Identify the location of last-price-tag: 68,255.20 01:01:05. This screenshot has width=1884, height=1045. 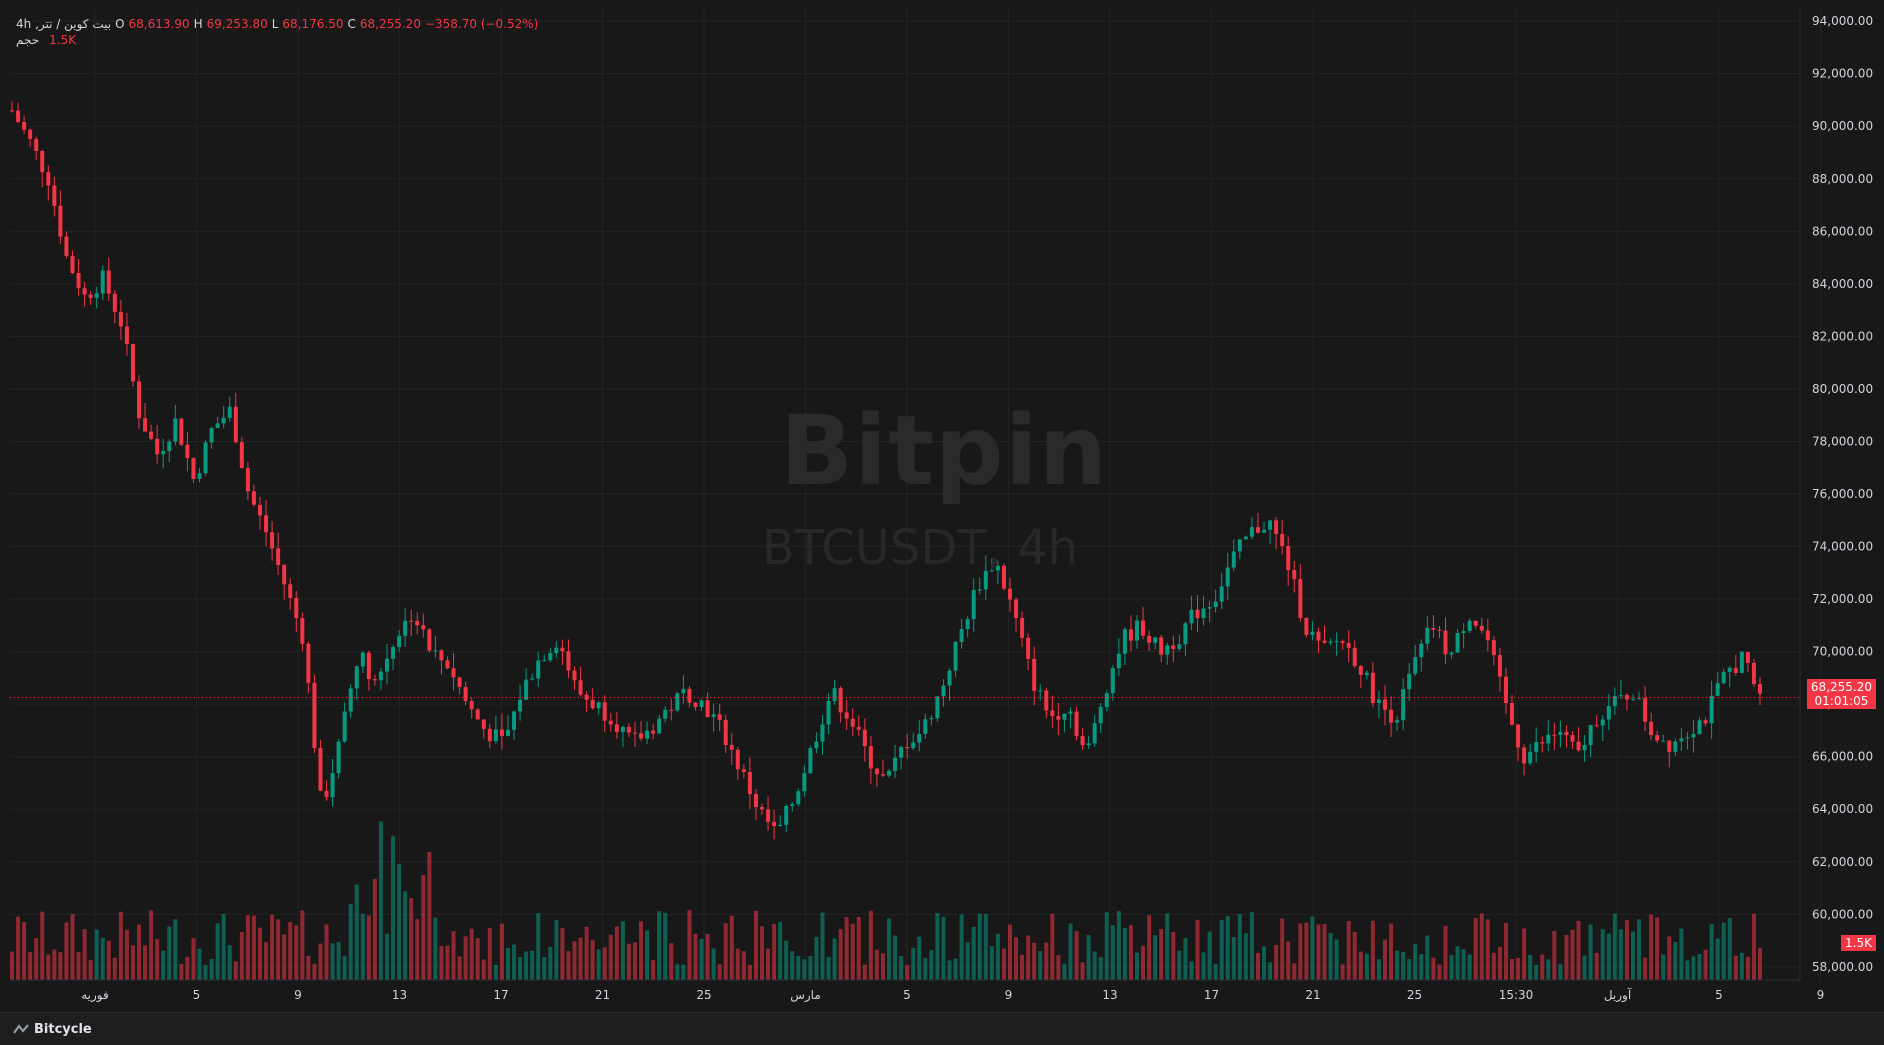
(1841, 694).